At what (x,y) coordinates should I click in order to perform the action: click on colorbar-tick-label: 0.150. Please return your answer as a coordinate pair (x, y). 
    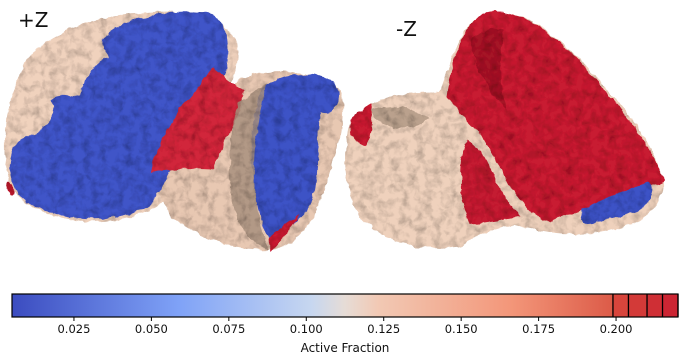
    Looking at the image, I should click on (461, 329).